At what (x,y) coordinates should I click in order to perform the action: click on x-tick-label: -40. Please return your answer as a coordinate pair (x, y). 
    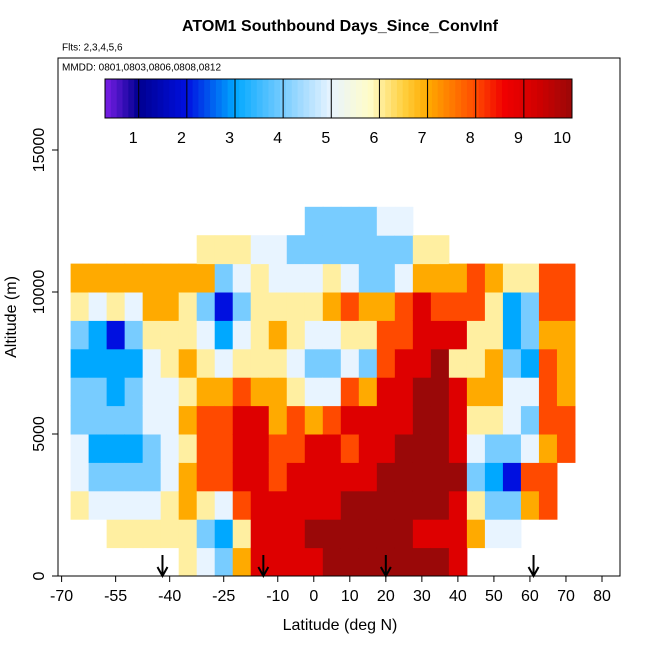
    Looking at the image, I should click on (169, 596).